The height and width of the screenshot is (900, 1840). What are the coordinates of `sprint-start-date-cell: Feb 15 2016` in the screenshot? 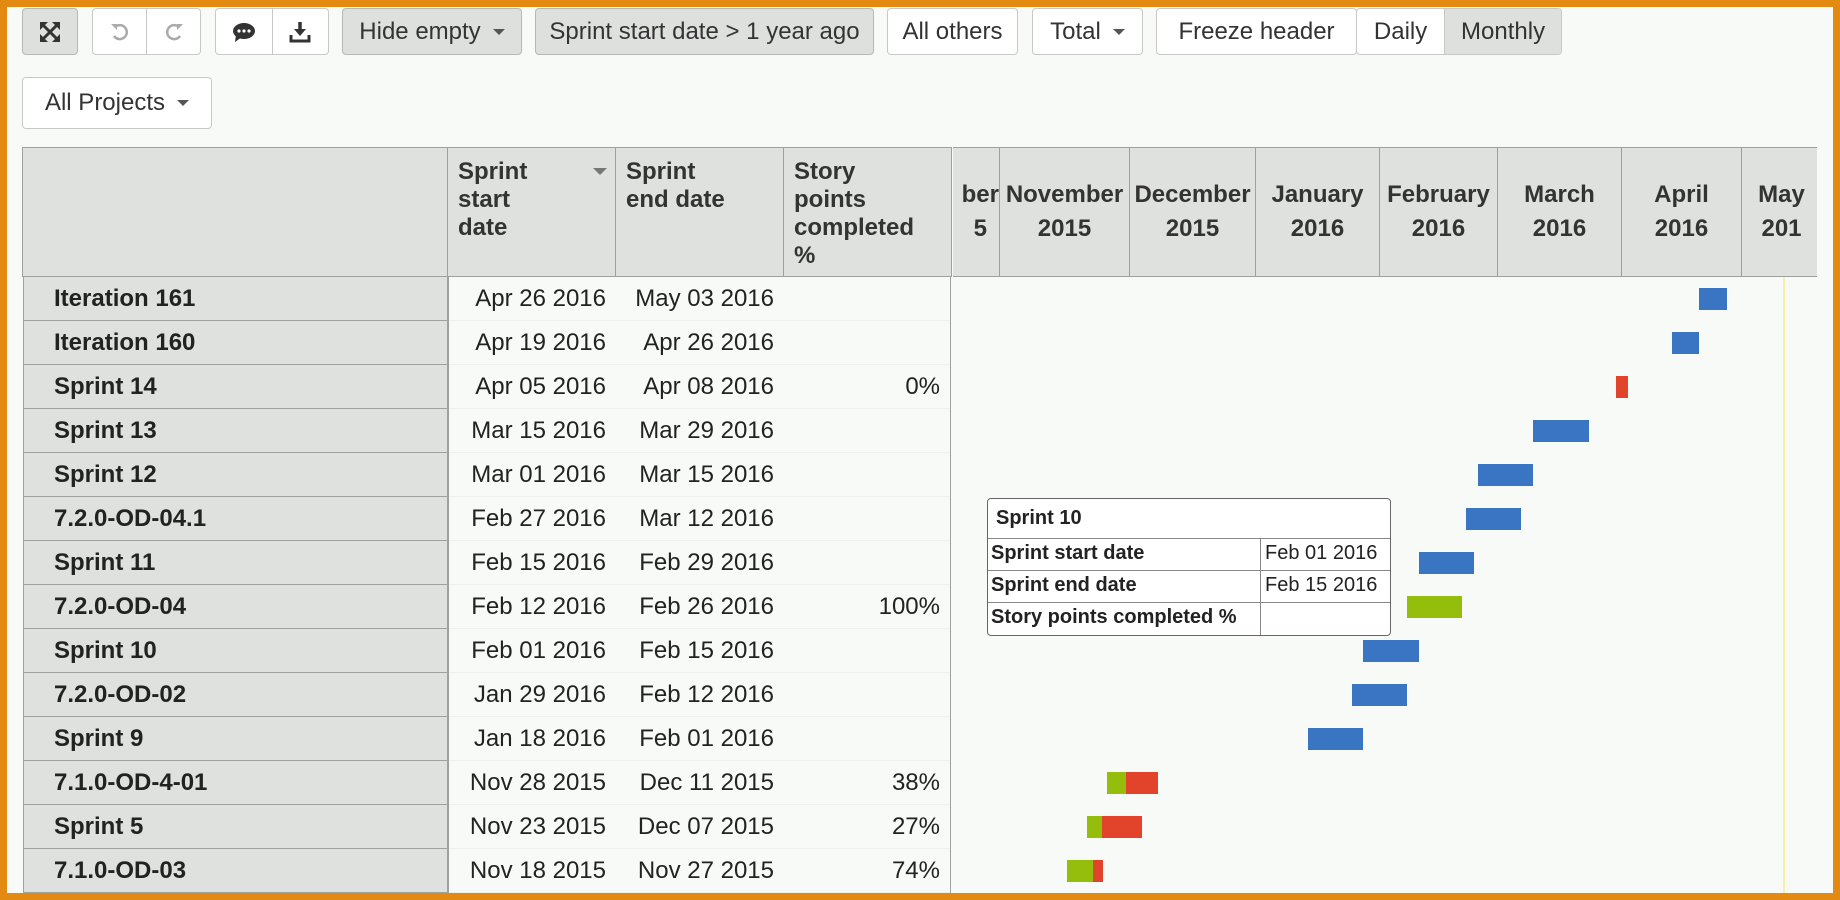 It's located at (532, 563).